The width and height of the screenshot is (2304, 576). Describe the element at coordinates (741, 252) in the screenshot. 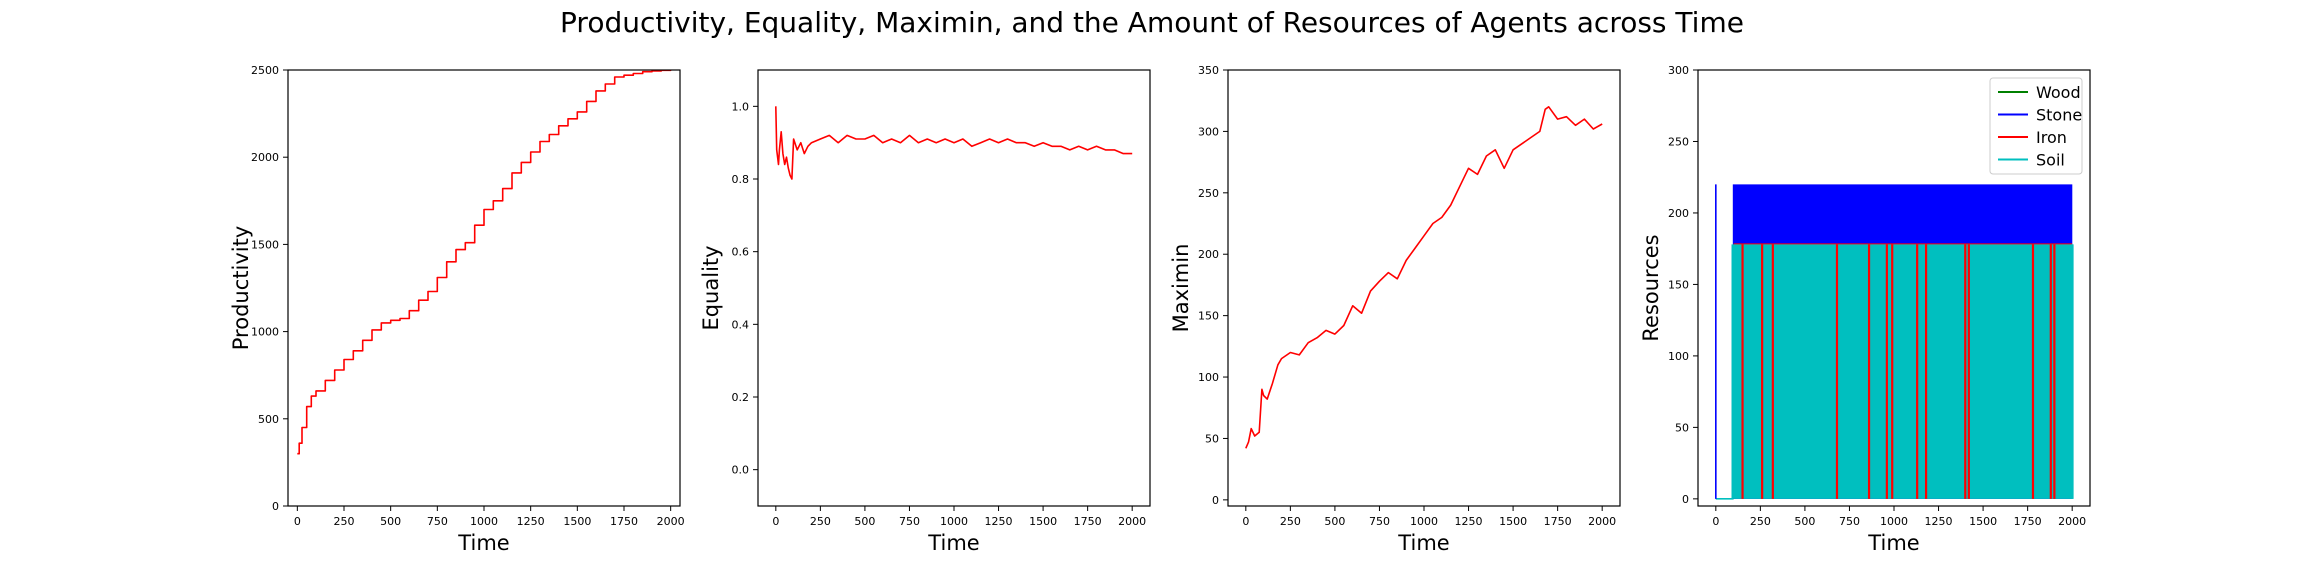

I see `ytick-label: 0.6` at that location.